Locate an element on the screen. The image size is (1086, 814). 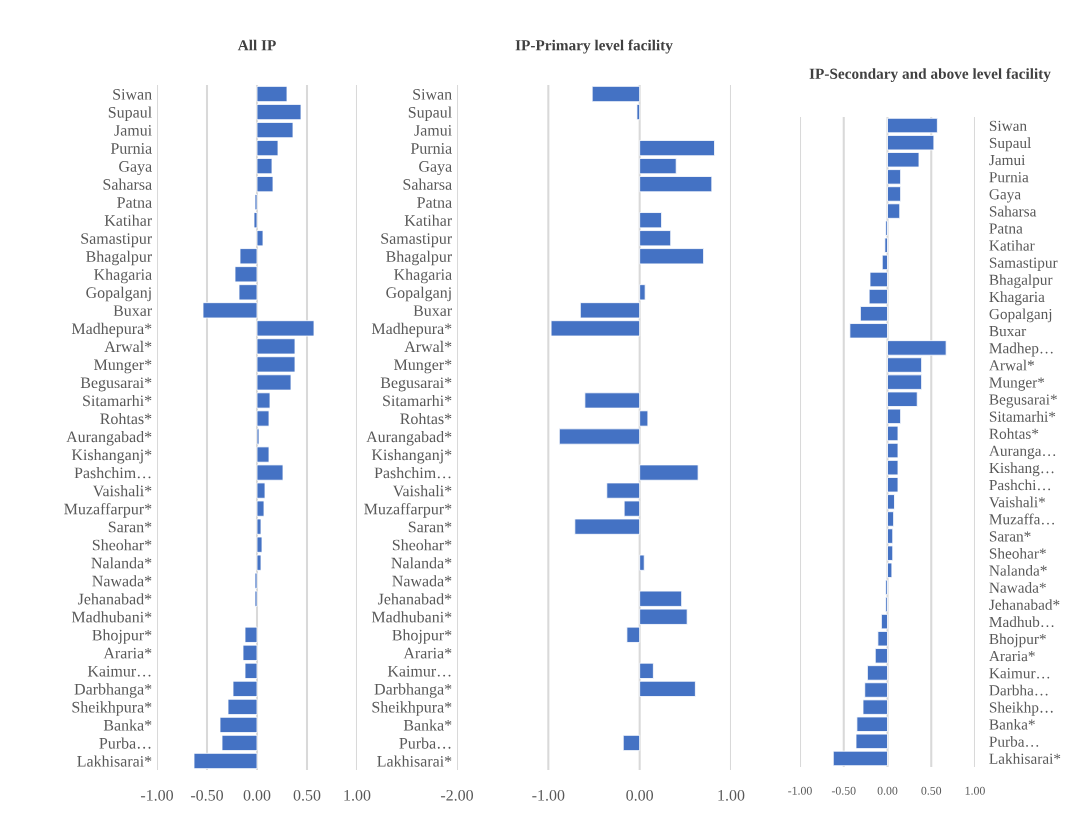
chart-title: IP-Primary level facility is located at coordinates (594, 46).